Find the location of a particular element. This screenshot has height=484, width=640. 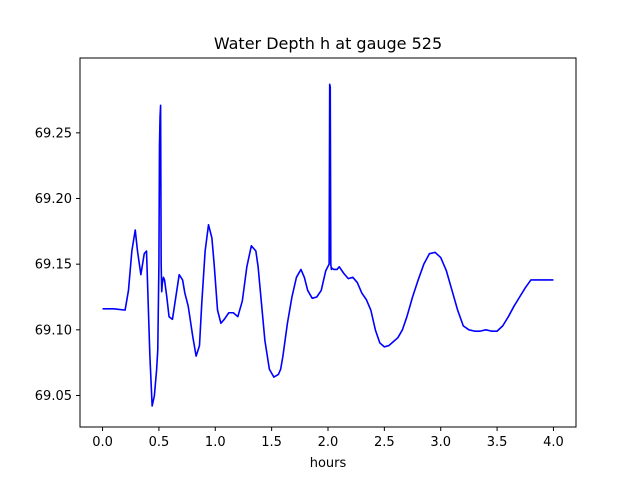

x-tick-label: 1.0 is located at coordinates (215, 442).